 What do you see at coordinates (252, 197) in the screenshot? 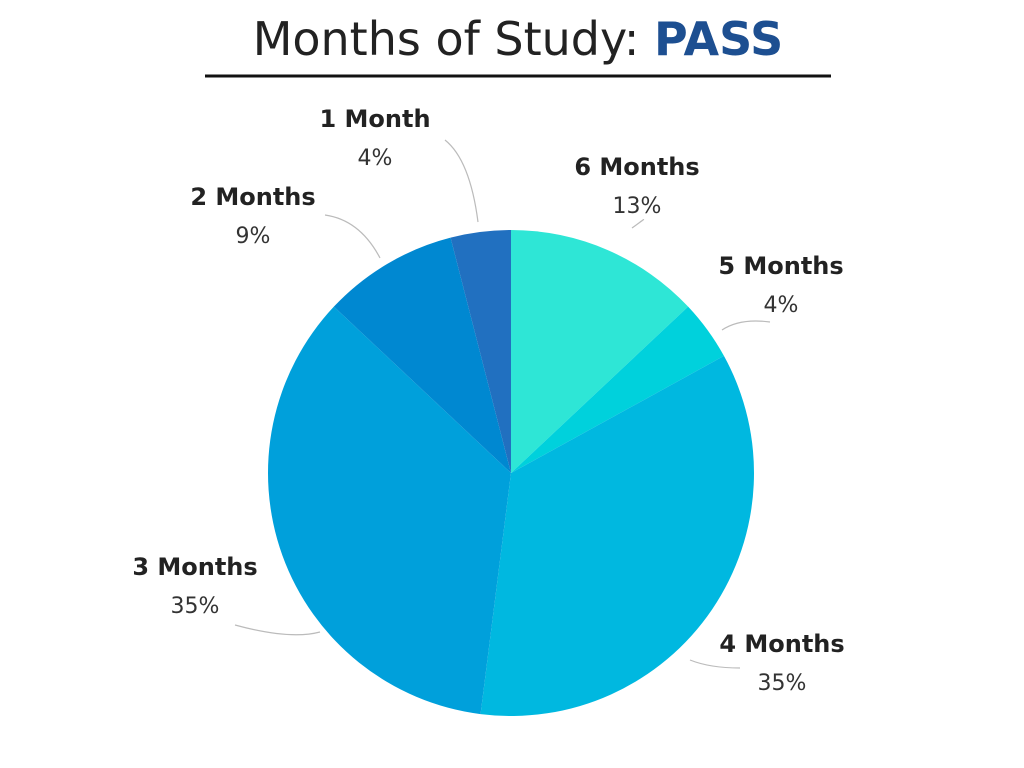
I see `slice-label: 2 Months` at bounding box center [252, 197].